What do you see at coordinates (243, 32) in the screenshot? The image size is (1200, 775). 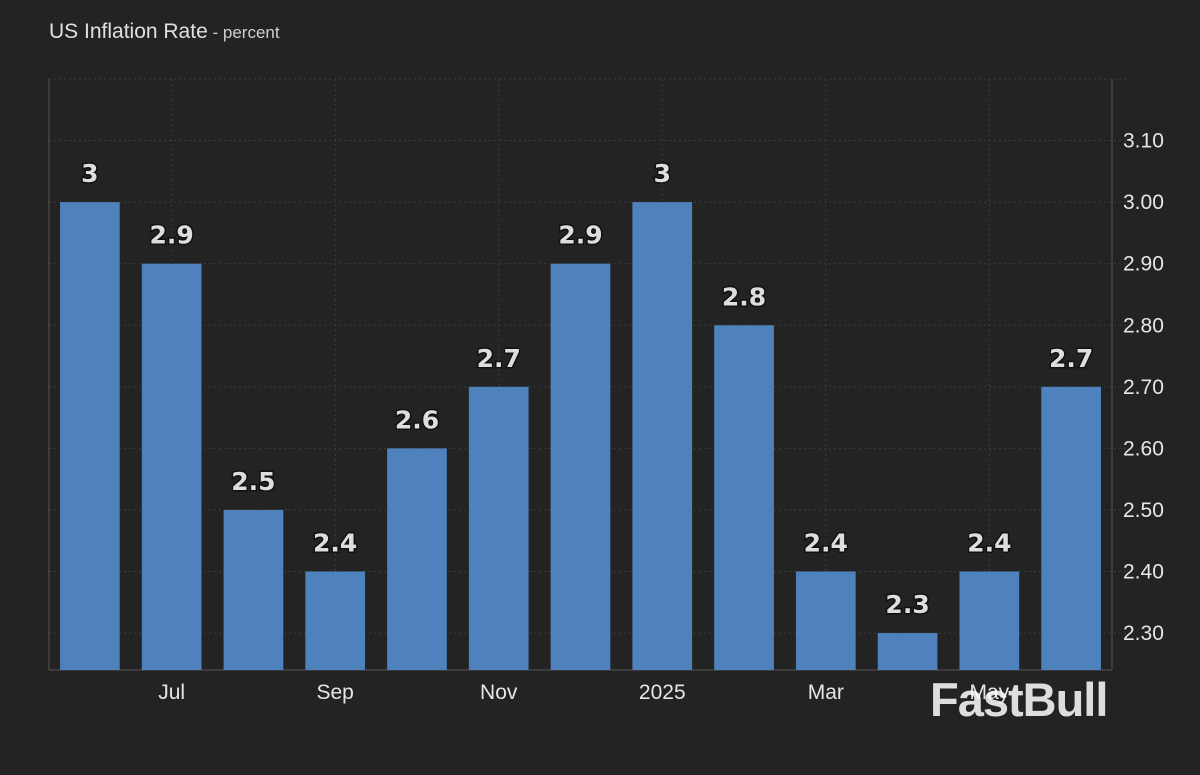 I see `chart-subtitle: - percent` at bounding box center [243, 32].